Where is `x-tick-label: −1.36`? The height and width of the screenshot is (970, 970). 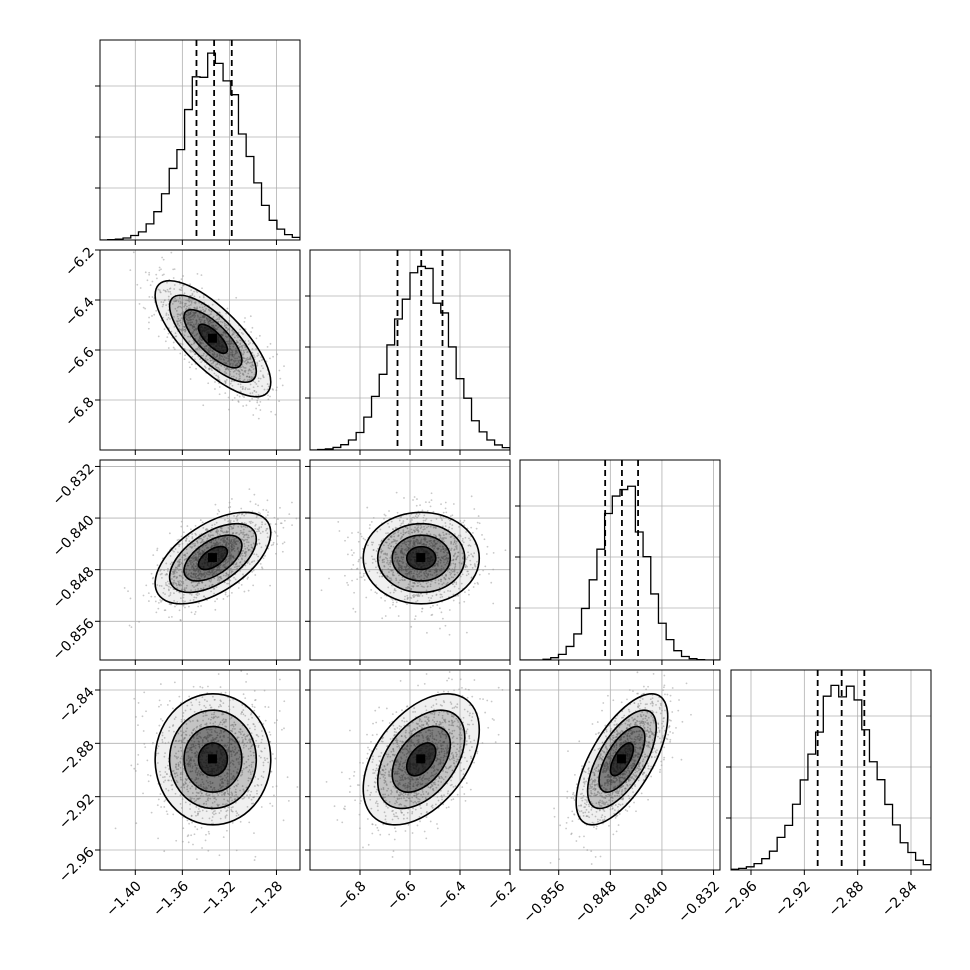
x-tick-label: −1.36 is located at coordinates (171, 899).